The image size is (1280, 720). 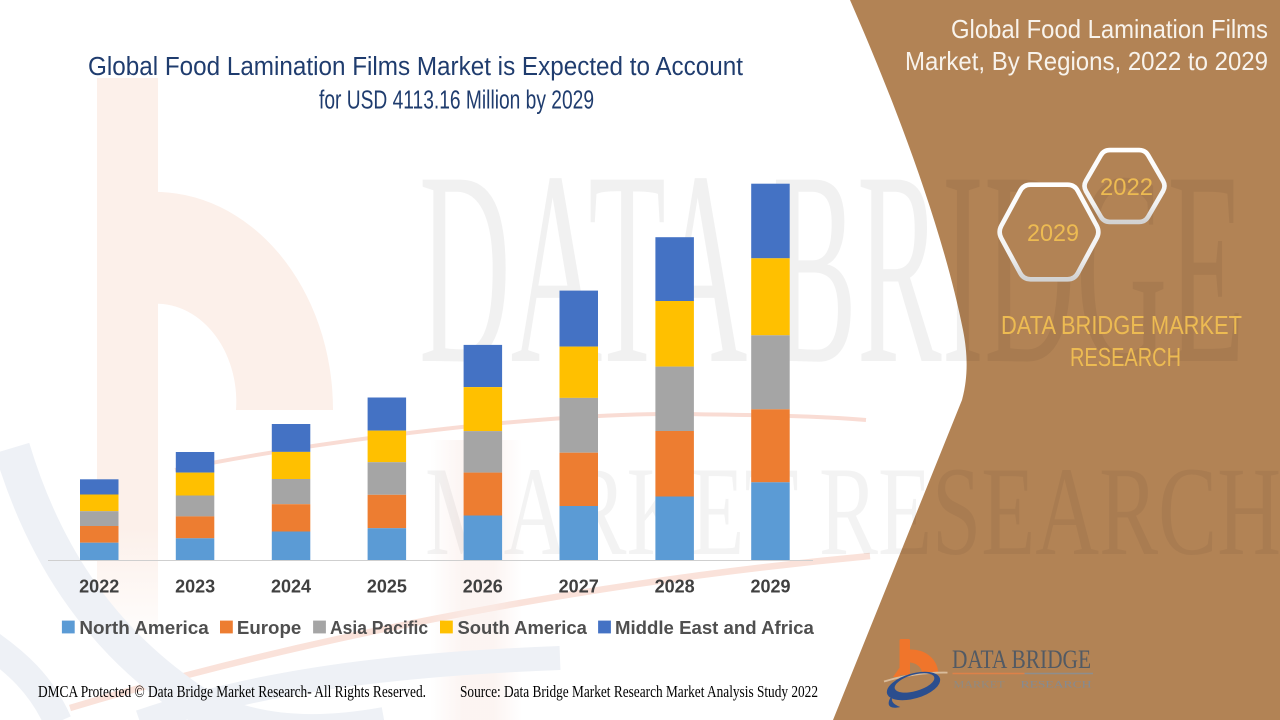 I want to click on svg-text: MARKET, so click(x=979, y=686).